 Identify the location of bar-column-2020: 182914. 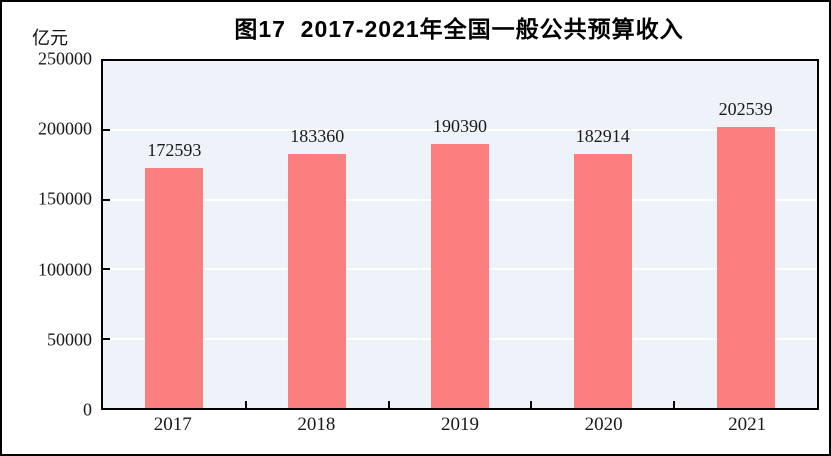
(602, 234).